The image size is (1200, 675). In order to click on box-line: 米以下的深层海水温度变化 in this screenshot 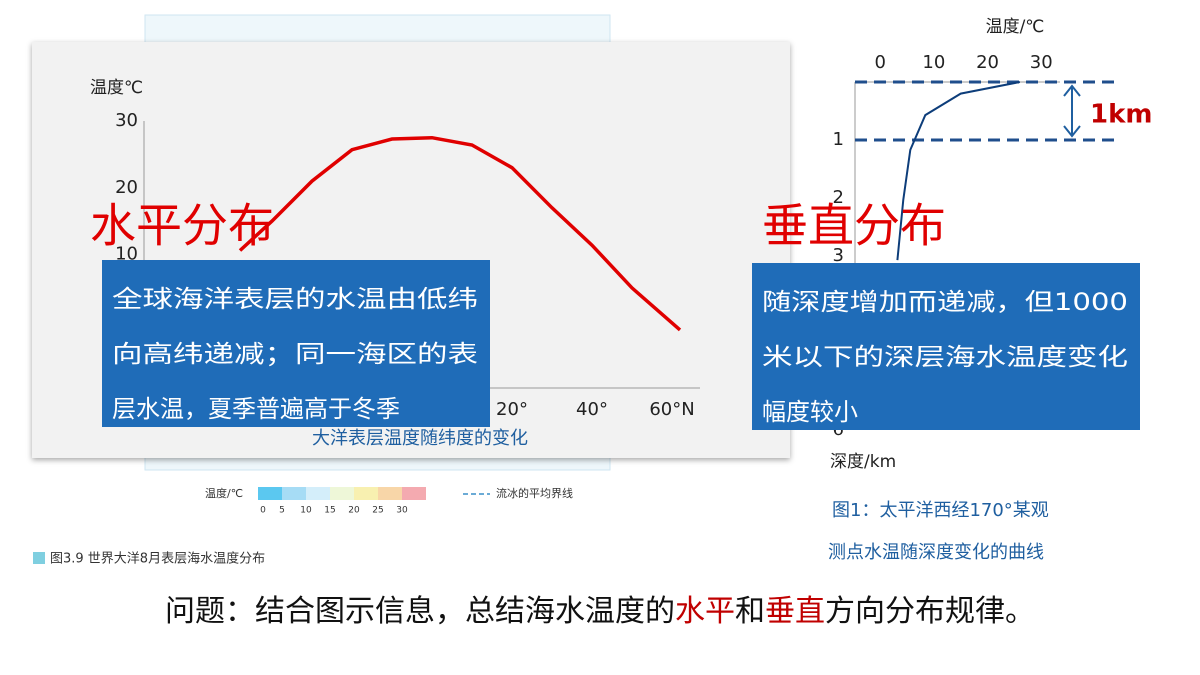, I will do `click(945, 357)`.